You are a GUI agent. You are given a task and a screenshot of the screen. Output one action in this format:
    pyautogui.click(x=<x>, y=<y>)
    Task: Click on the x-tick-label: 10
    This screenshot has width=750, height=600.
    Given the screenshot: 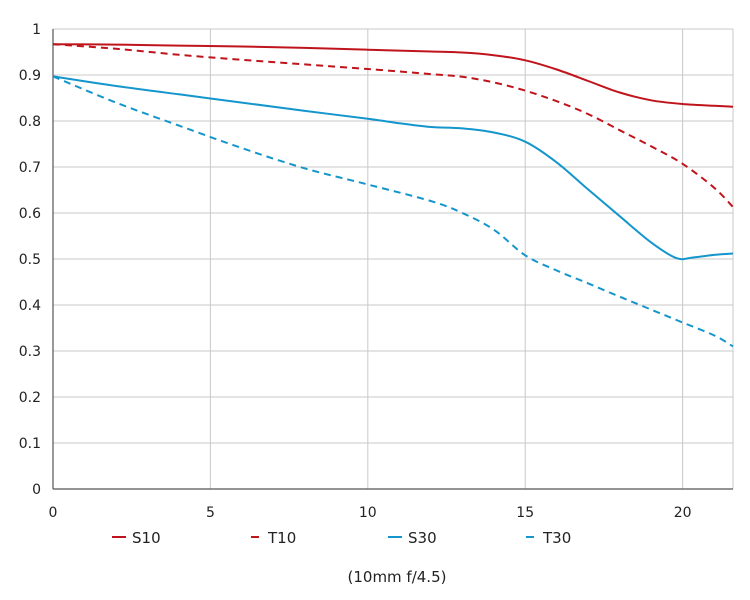 What is the action you would take?
    pyautogui.click(x=368, y=513)
    